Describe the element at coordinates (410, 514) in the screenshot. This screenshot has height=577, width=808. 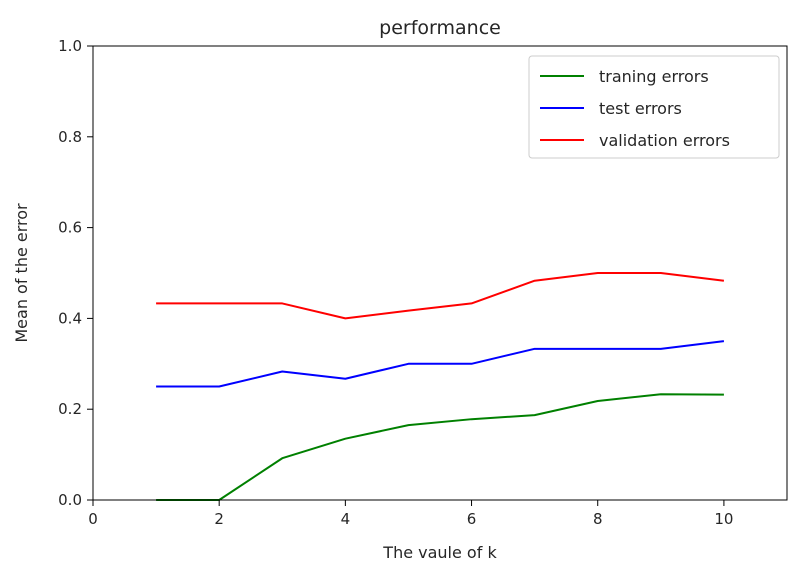
I see `x-axis-ticks: 0 2 4 6 8 10` at that location.